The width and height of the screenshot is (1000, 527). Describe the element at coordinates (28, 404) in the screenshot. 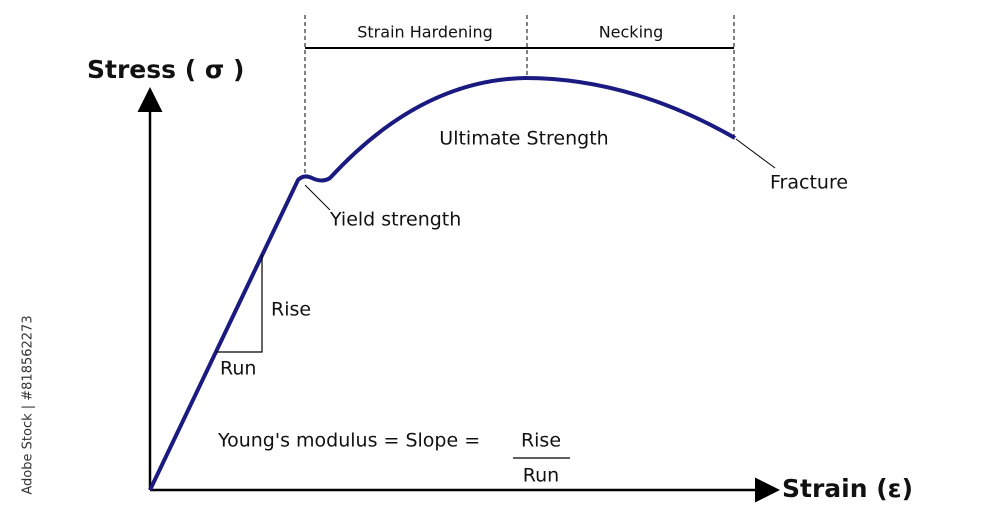

I see `watermark: Adobe Stock | #818562273` at that location.